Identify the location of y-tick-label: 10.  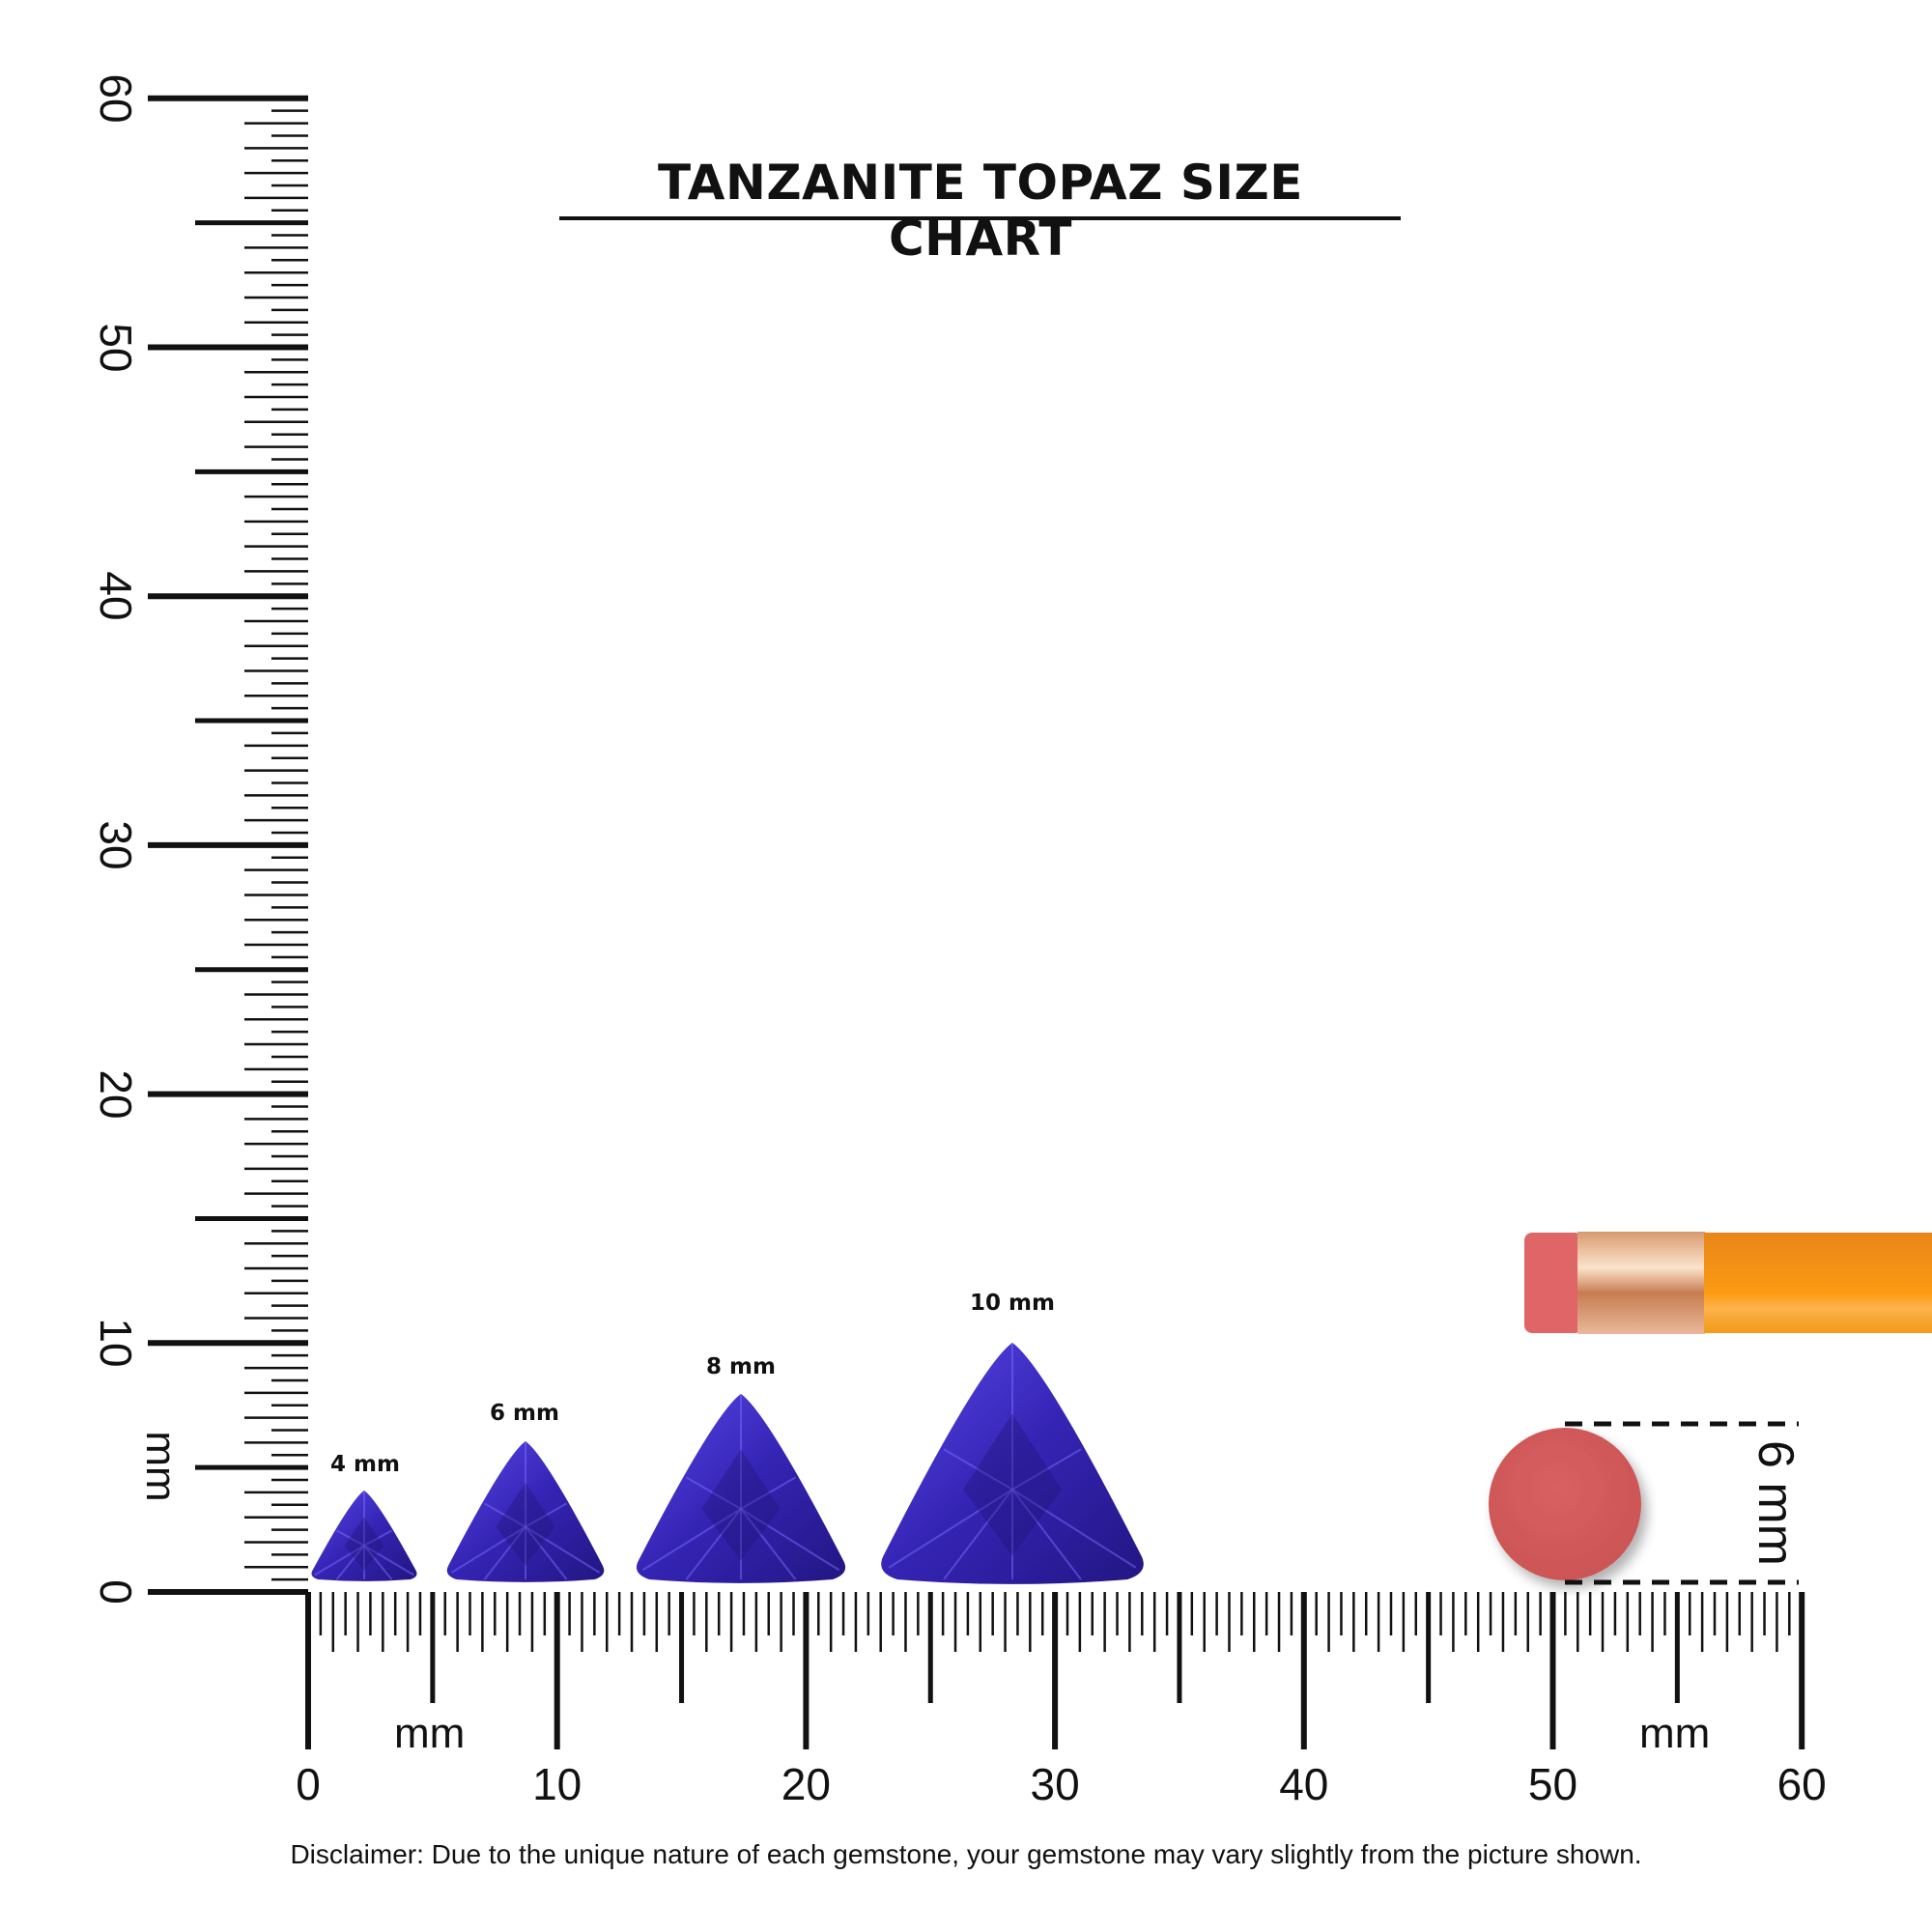
(116, 1343).